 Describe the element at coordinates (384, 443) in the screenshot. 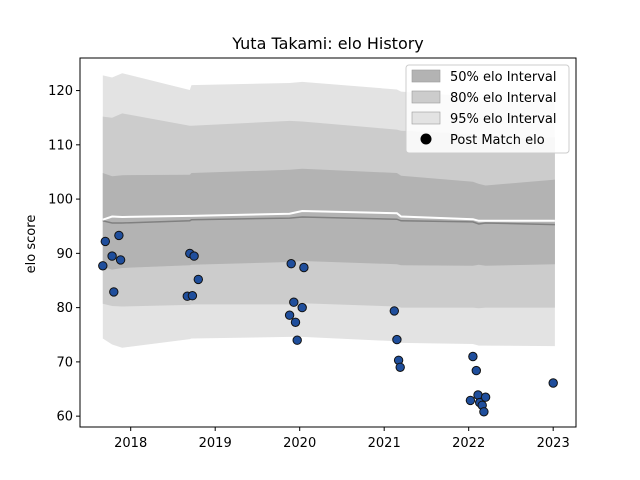

I see `x-tick-label-2021: 2021` at that location.